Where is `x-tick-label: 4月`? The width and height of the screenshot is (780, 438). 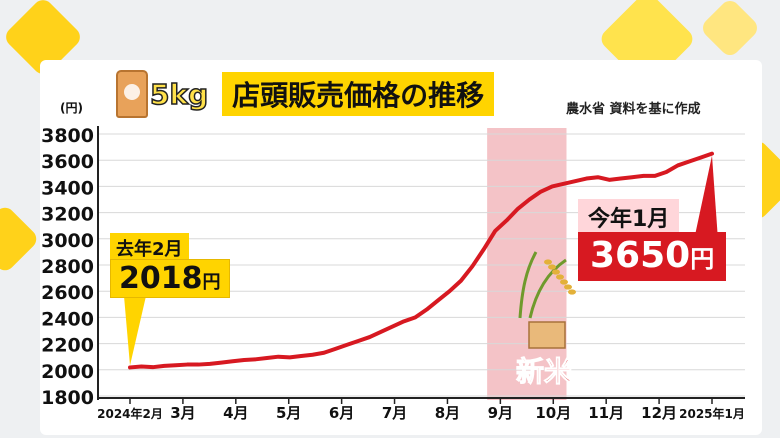
x-tick-label: 4月 is located at coordinates (235, 413).